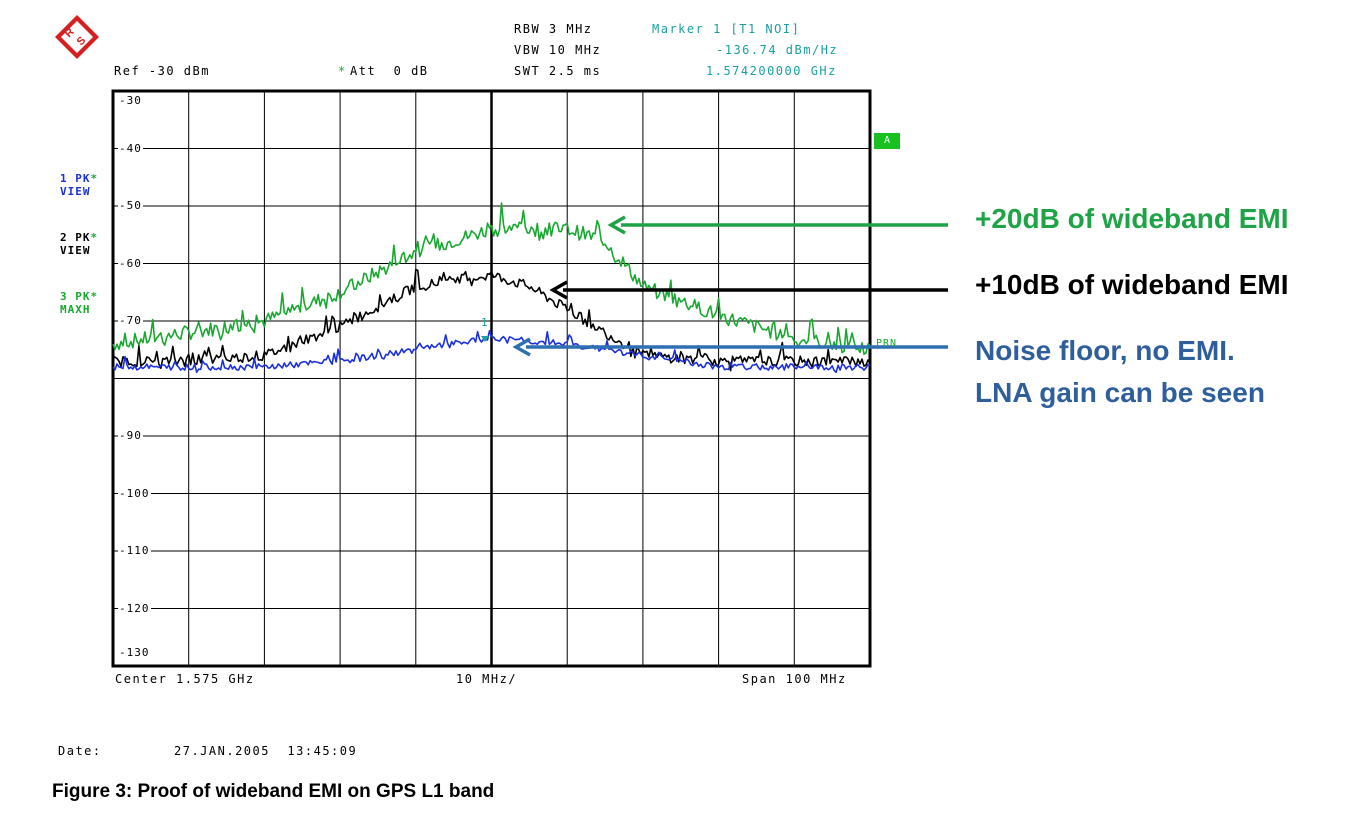 The image size is (1345, 818). What do you see at coordinates (558, 50) in the screenshot?
I see `vbw-readout: VBW 10 MHz` at bounding box center [558, 50].